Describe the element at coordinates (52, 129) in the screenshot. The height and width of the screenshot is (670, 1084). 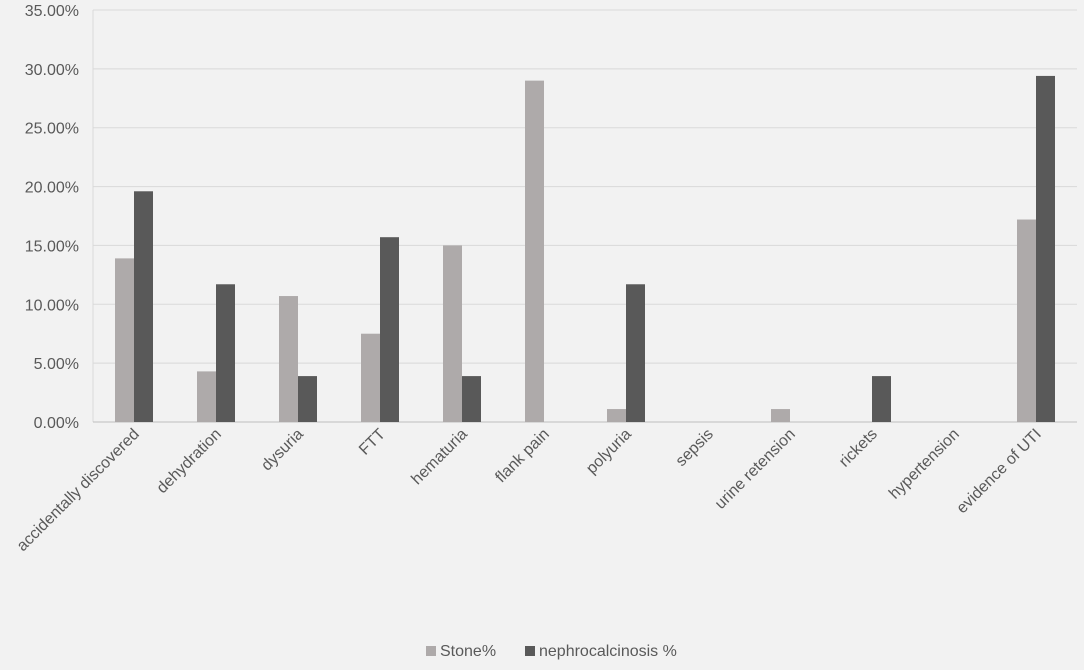
I see `y-tick-label: 25.00%` at that location.